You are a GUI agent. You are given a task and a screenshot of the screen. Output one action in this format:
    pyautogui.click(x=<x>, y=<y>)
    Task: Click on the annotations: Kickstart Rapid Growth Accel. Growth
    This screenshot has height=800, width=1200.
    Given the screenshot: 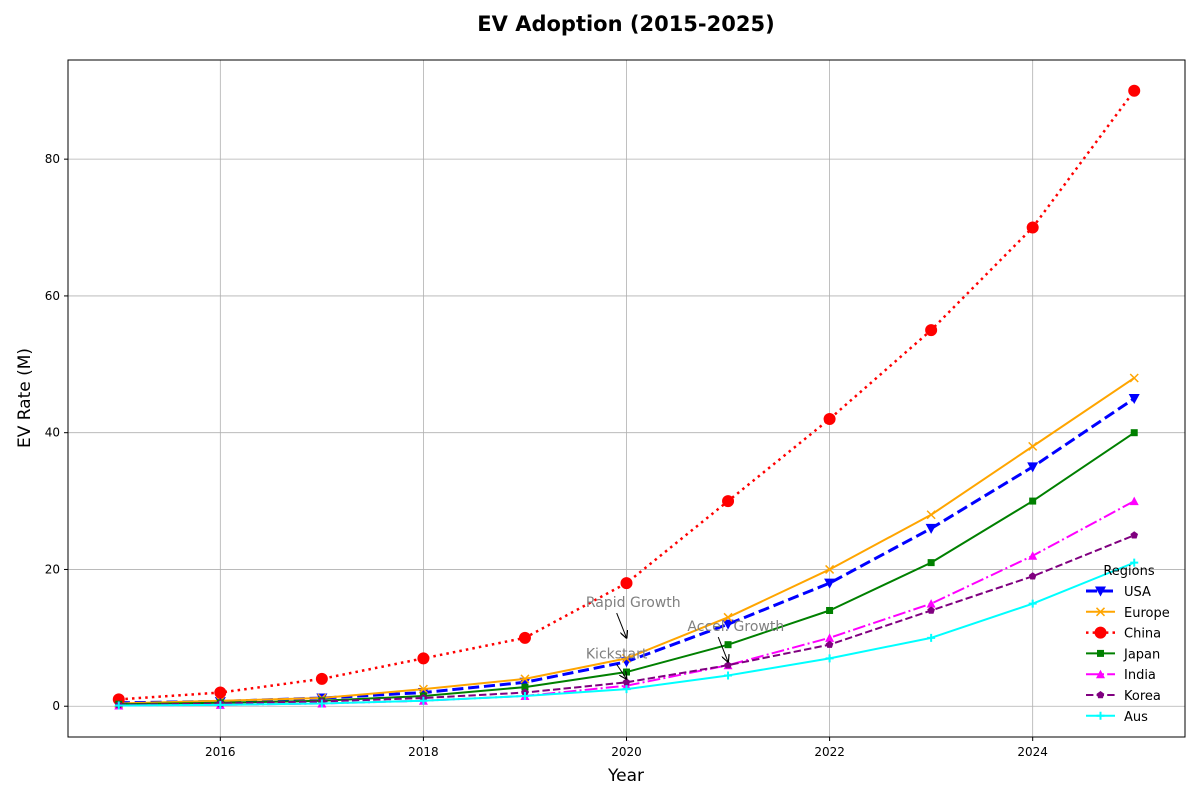 What is the action you would take?
    pyautogui.click(x=685, y=637)
    